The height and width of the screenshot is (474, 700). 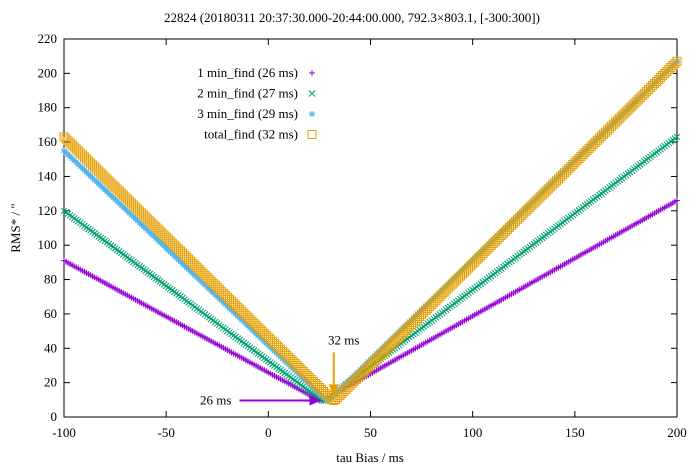 I want to click on legend-label: 1 min_find (26 ms), so click(x=247, y=72).